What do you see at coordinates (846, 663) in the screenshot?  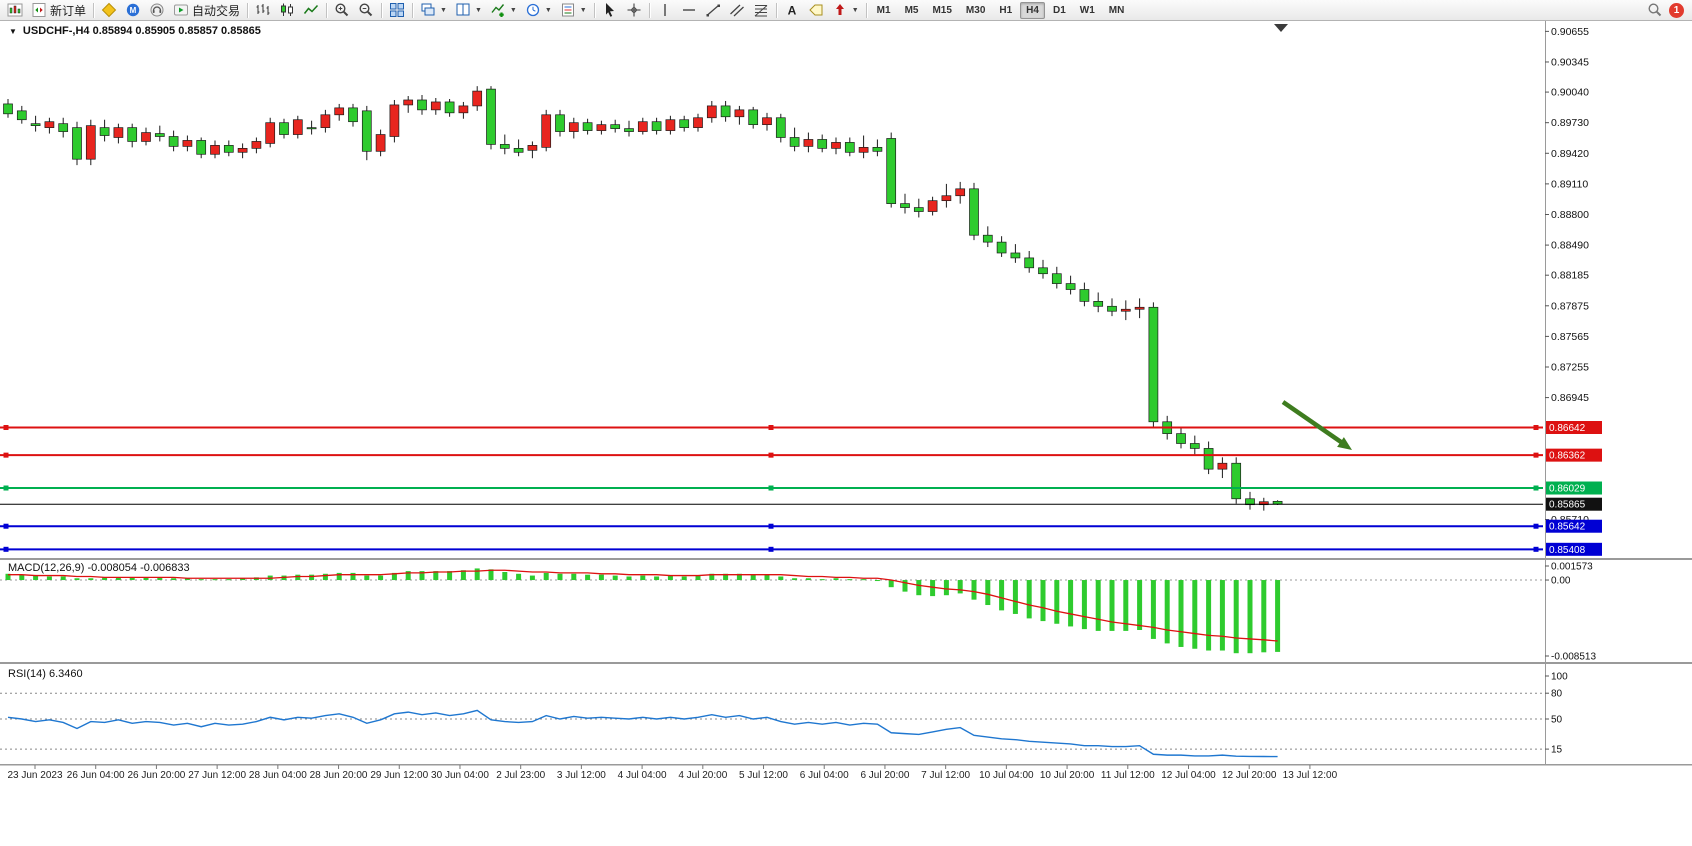 I see `pane-separator-rsi` at bounding box center [846, 663].